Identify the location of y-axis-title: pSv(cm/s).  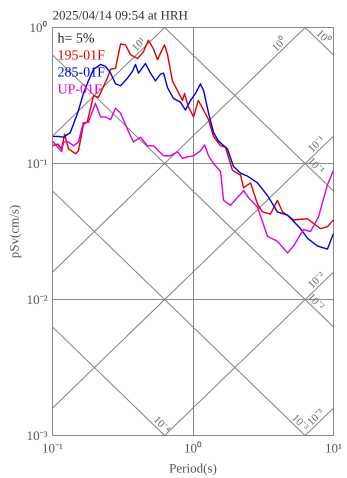
(14, 231).